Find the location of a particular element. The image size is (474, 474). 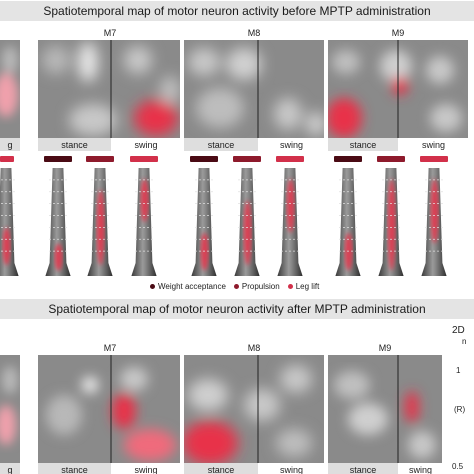

legend: Weight acceptance Propulsion Leg lift is located at coordinates (234, 286).